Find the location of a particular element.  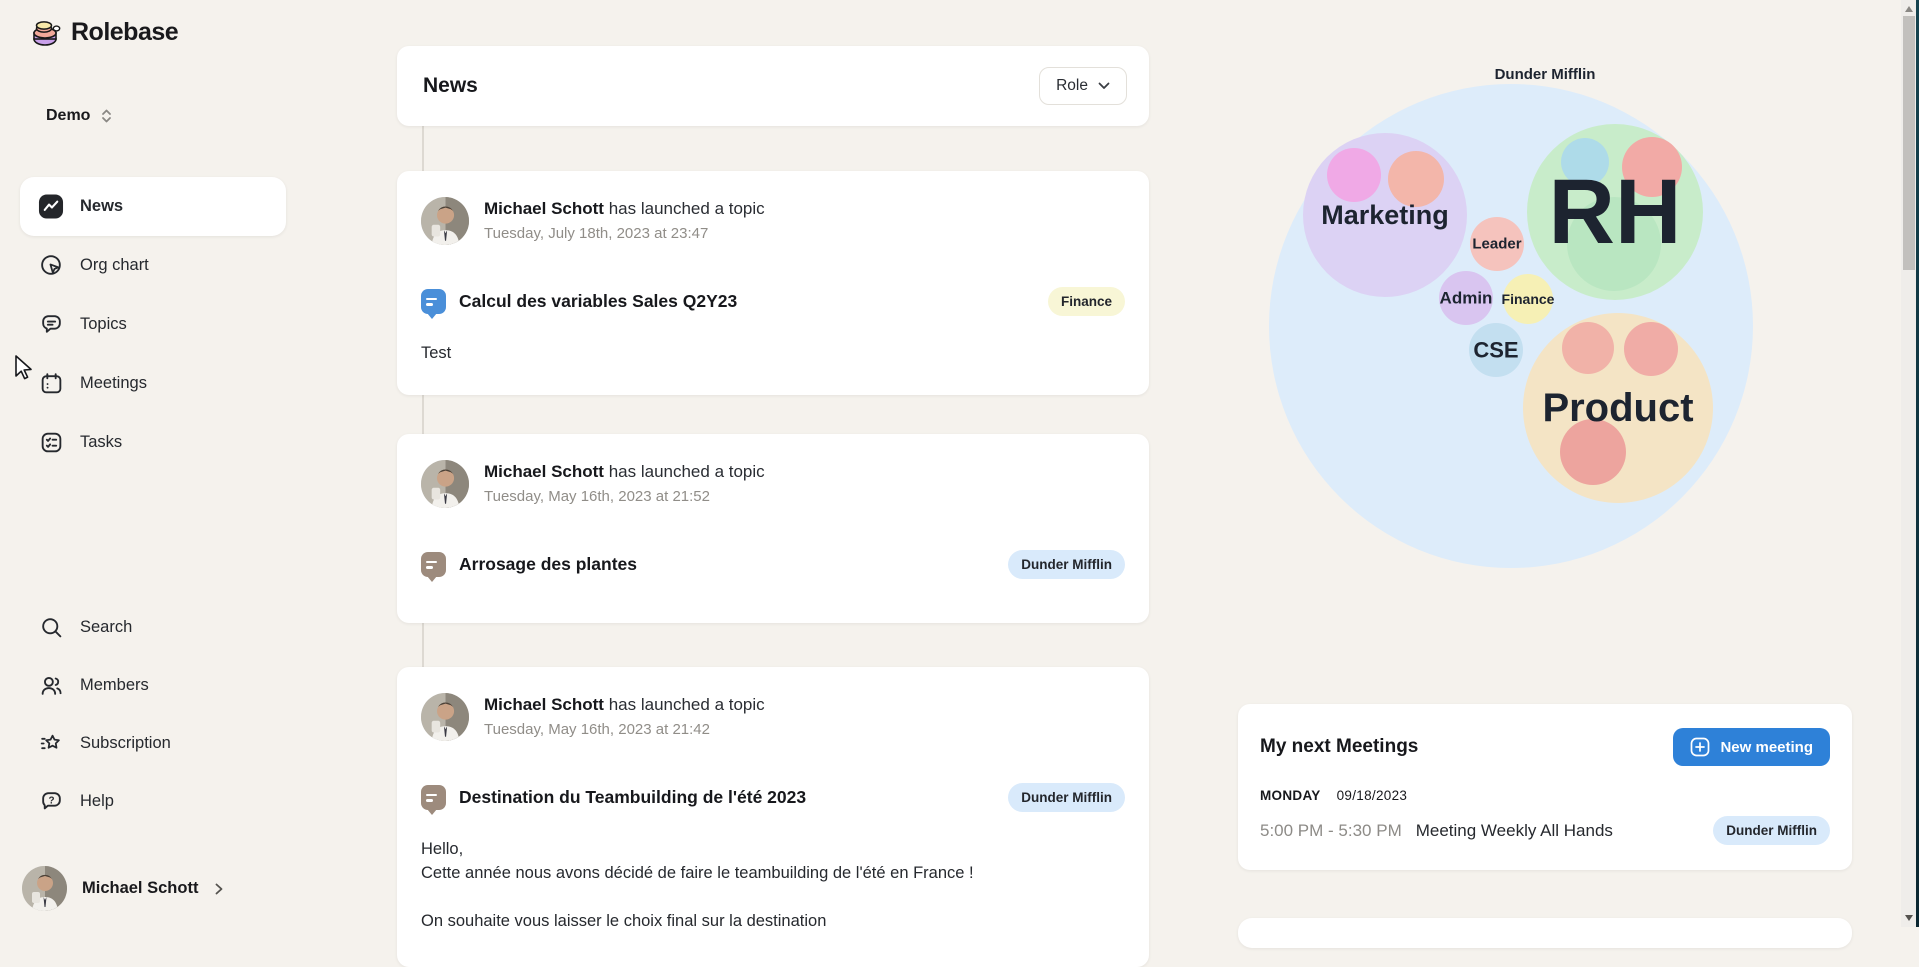

new-meeting-button: New meeting is located at coordinates (1751, 747).